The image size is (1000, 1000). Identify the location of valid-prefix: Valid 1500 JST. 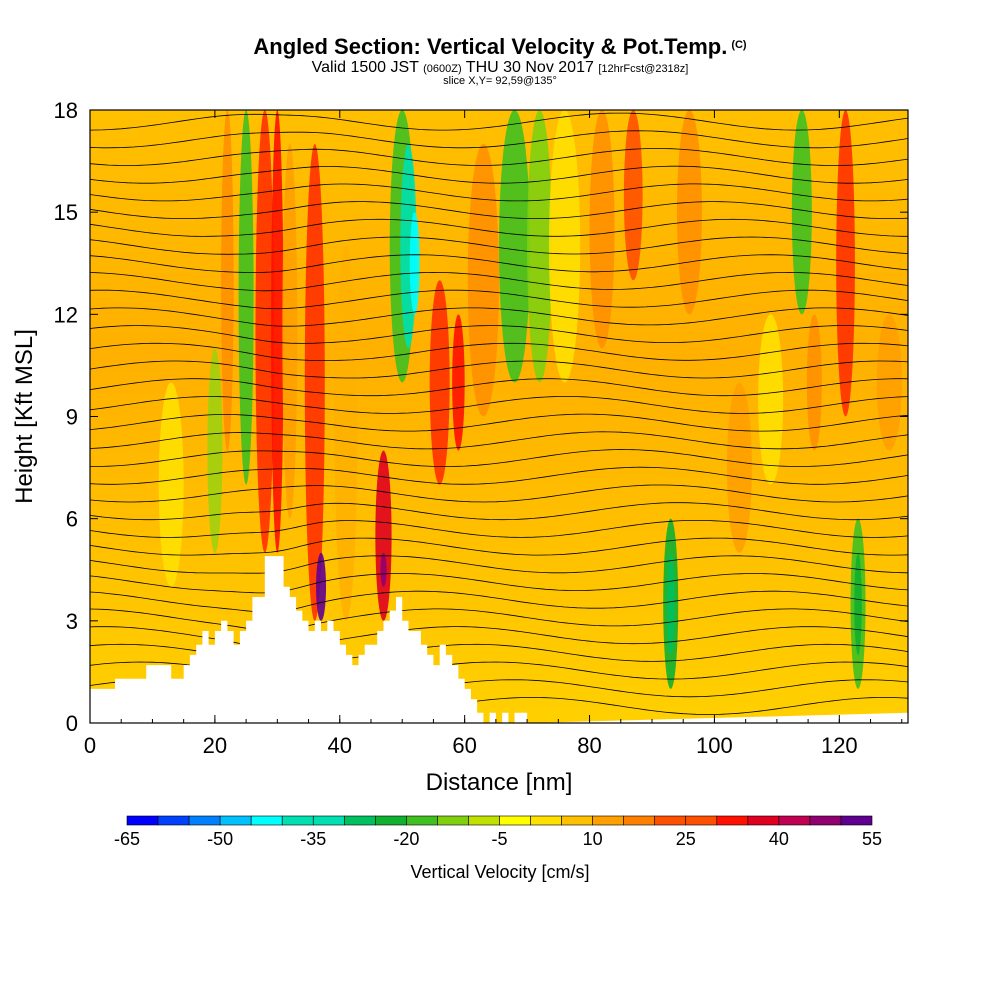
(365, 67).